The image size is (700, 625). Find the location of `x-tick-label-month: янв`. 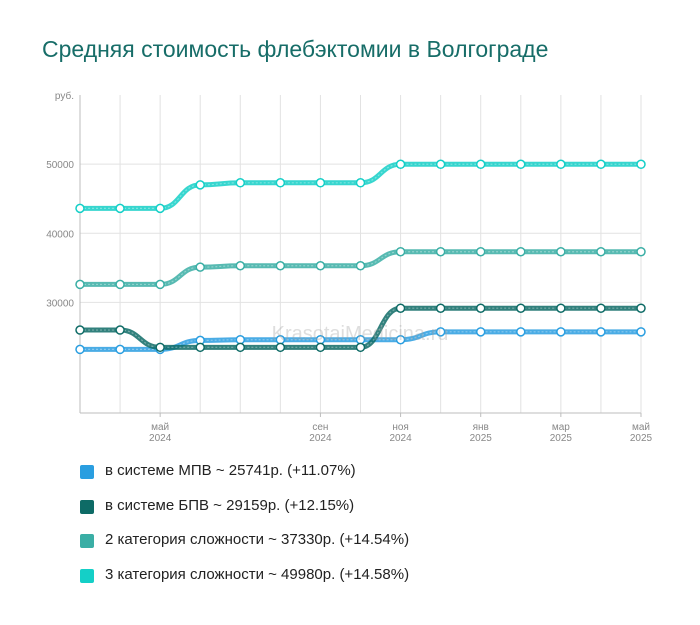

x-tick-label-month: янв is located at coordinates (481, 427).